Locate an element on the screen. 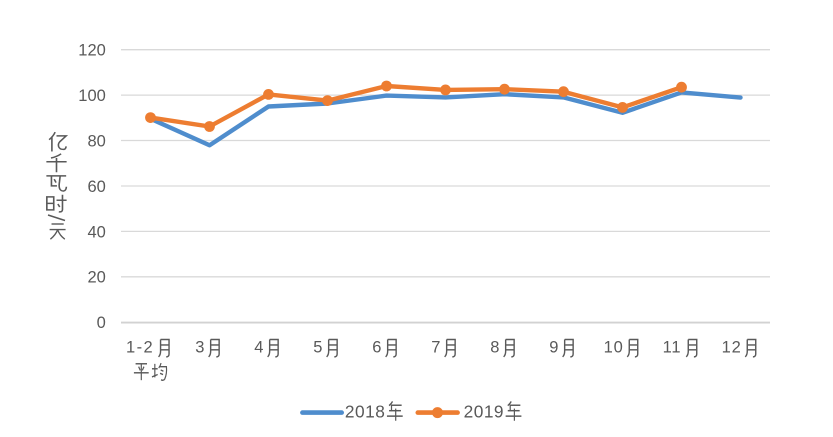  svg-text: 10 is located at coordinates (614, 348).